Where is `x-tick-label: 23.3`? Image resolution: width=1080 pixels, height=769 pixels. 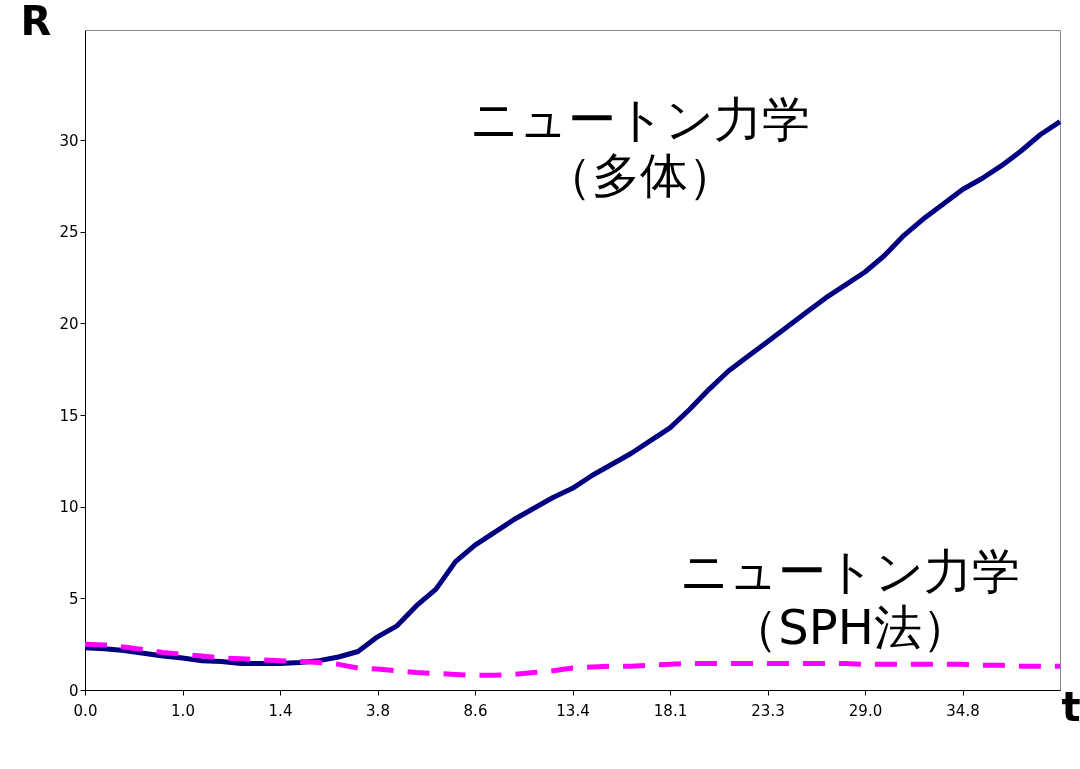 x-tick-label: 23.3 is located at coordinates (768, 710).